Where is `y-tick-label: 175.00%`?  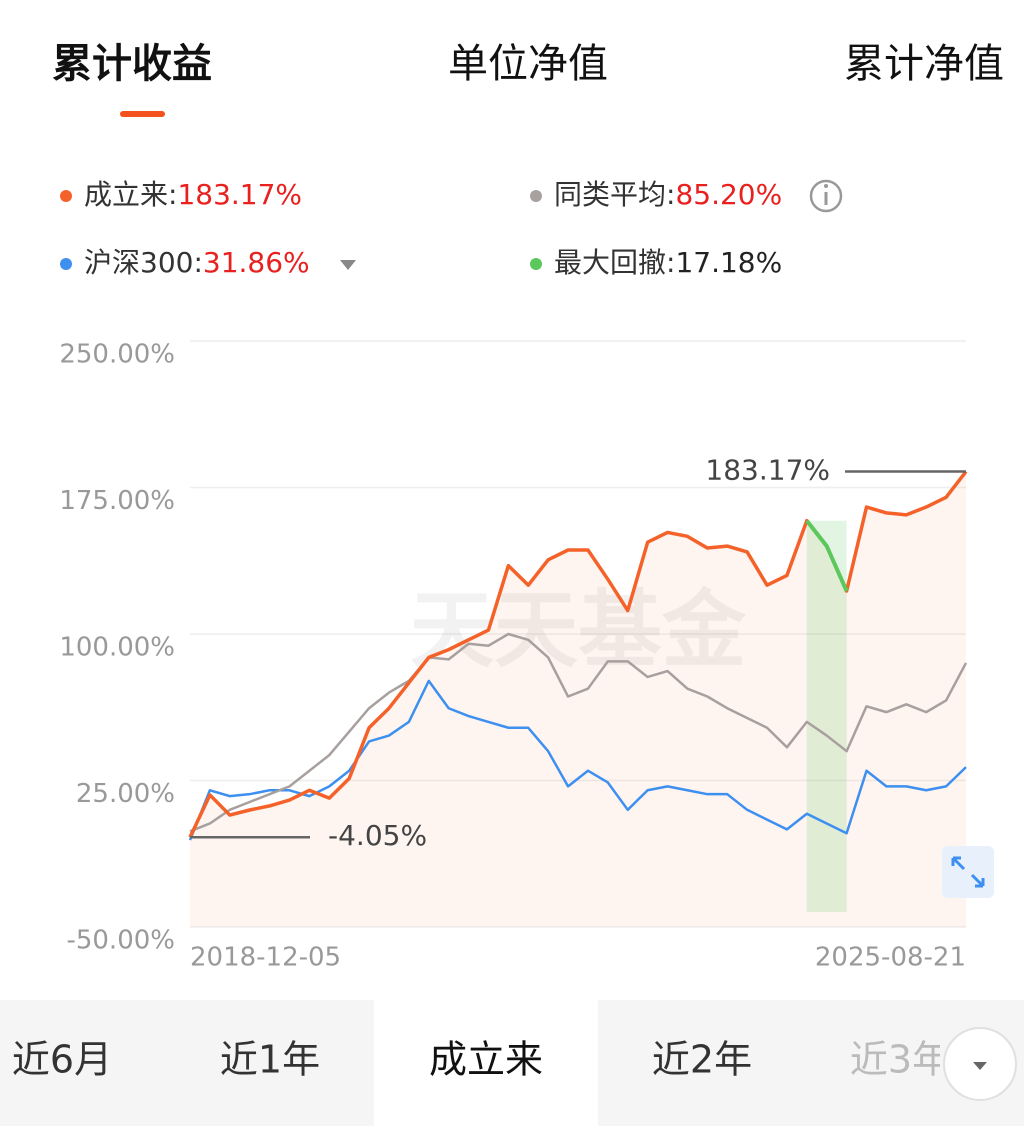 y-tick-label: 175.00% is located at coordinates (117, 501).